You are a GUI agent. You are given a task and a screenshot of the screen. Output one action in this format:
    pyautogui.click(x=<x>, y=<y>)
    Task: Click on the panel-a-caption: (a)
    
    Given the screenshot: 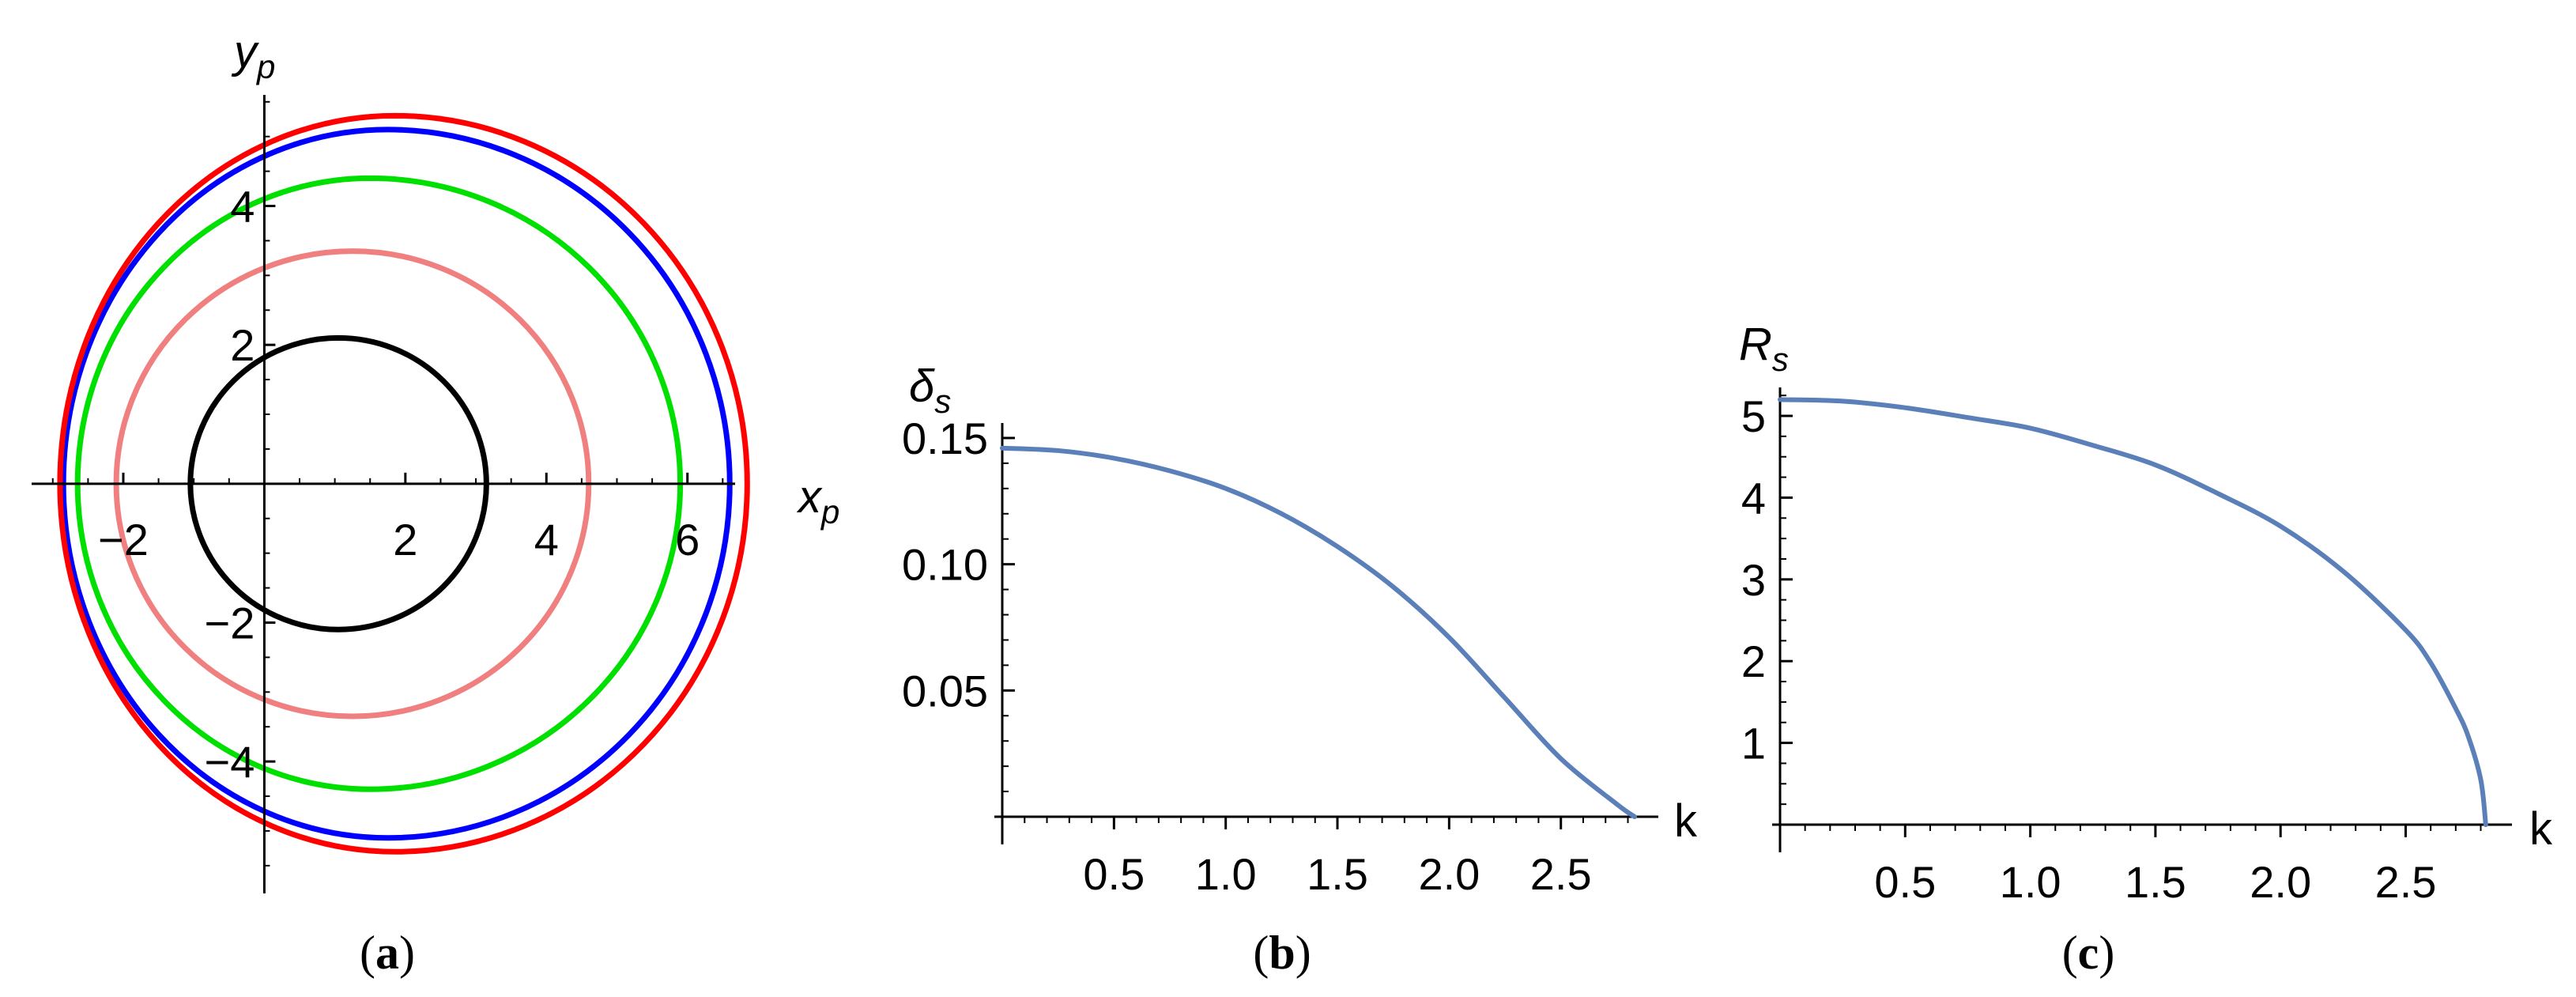 What is the action you would take?
    pyautogui.click(x=388, y=953)
    